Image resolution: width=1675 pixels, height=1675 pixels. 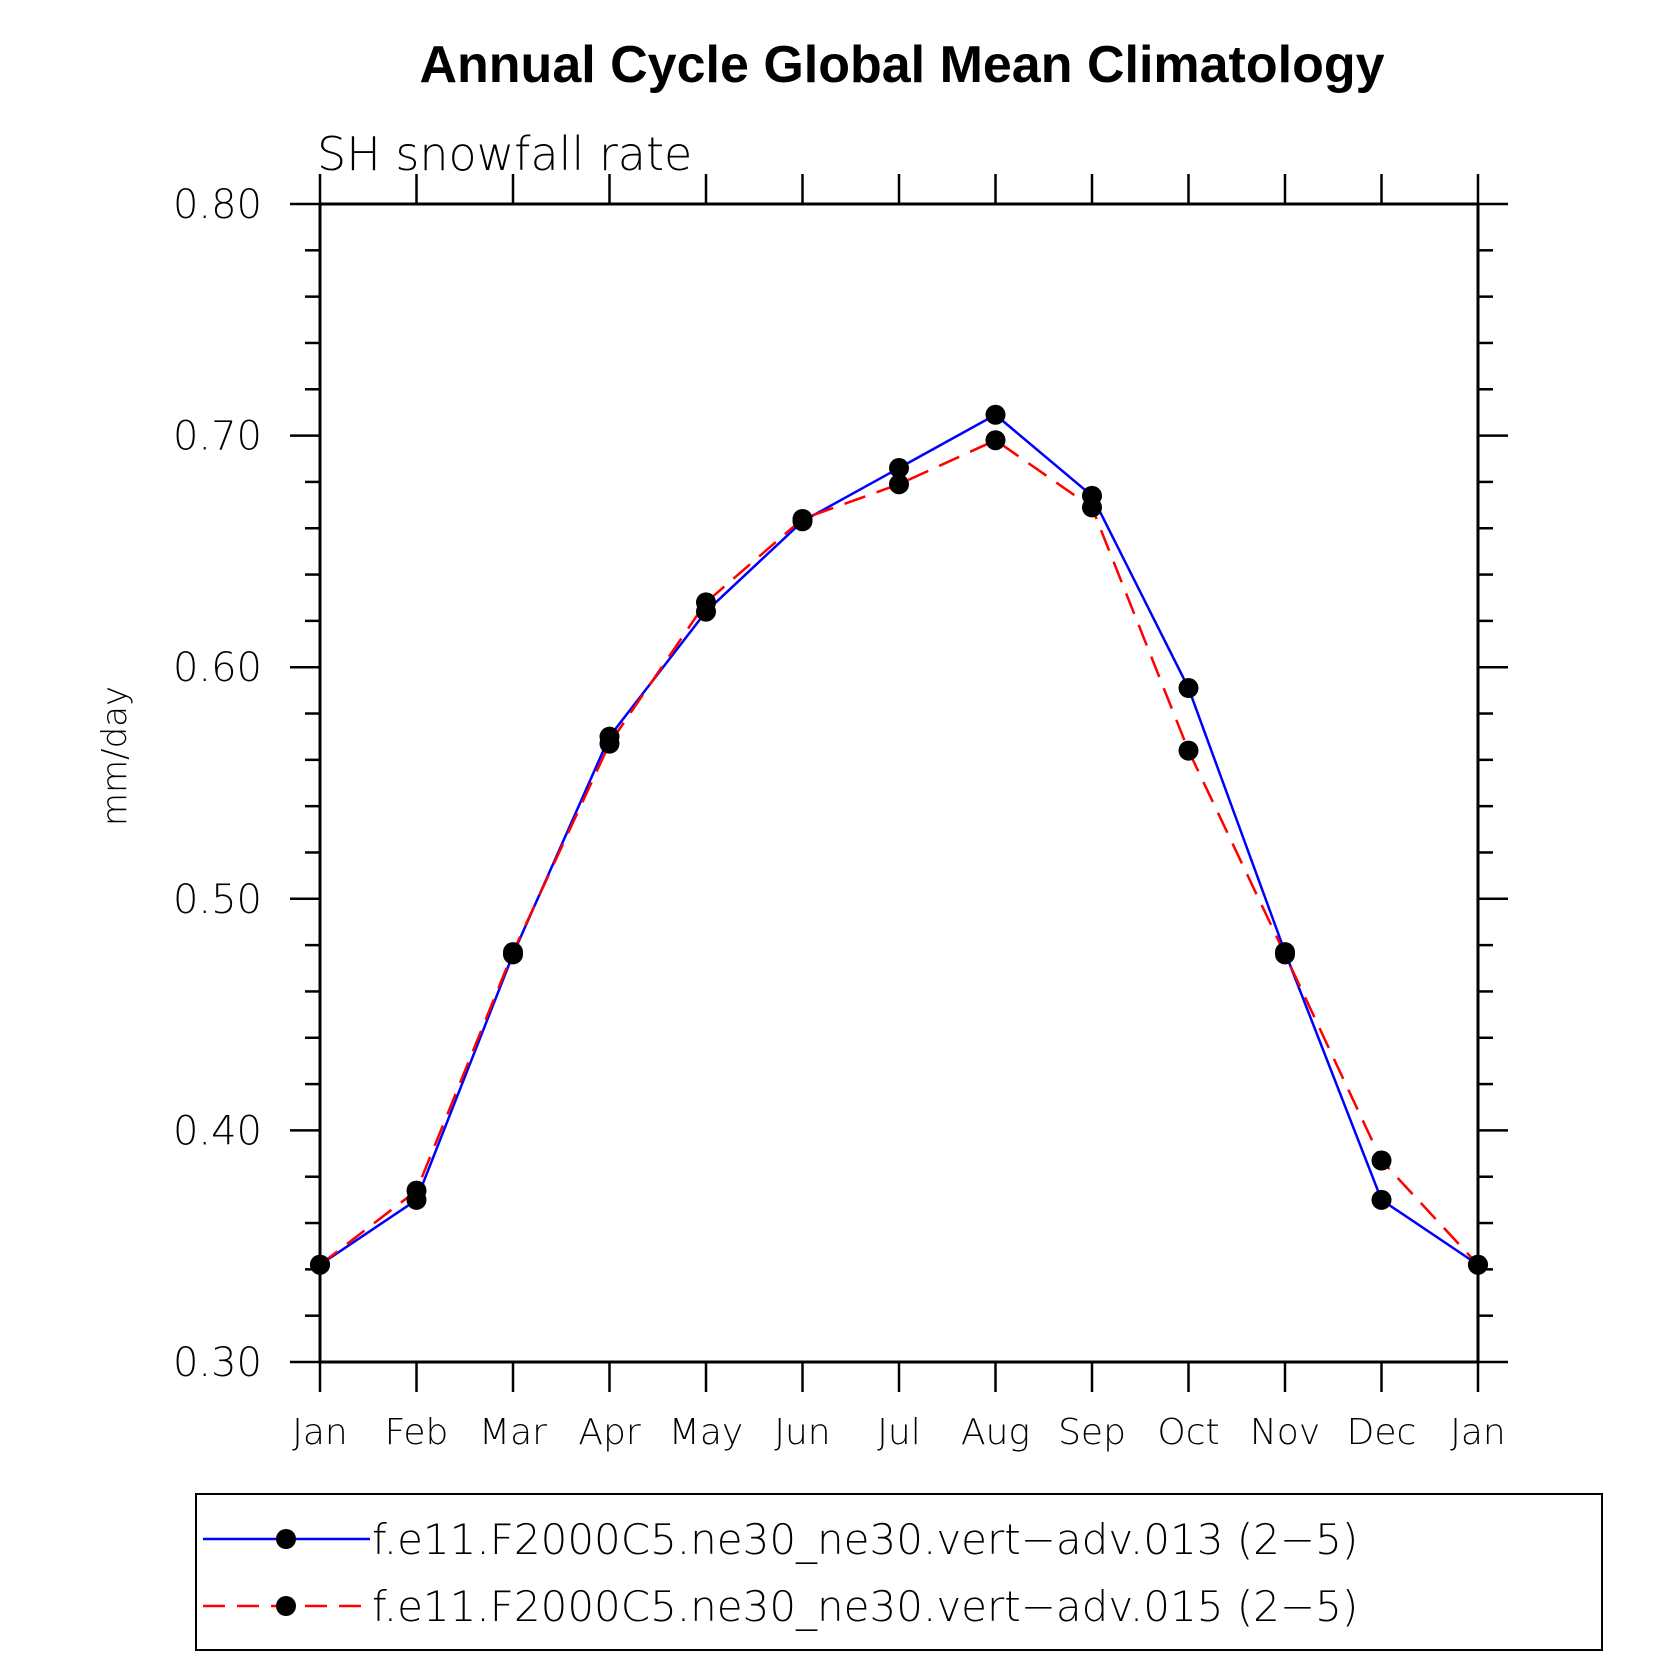 What do you see at coordinates (609, 1432) in the screenshot?
I see `x-tick-label: Apr` at bounding box center [609, 1432].